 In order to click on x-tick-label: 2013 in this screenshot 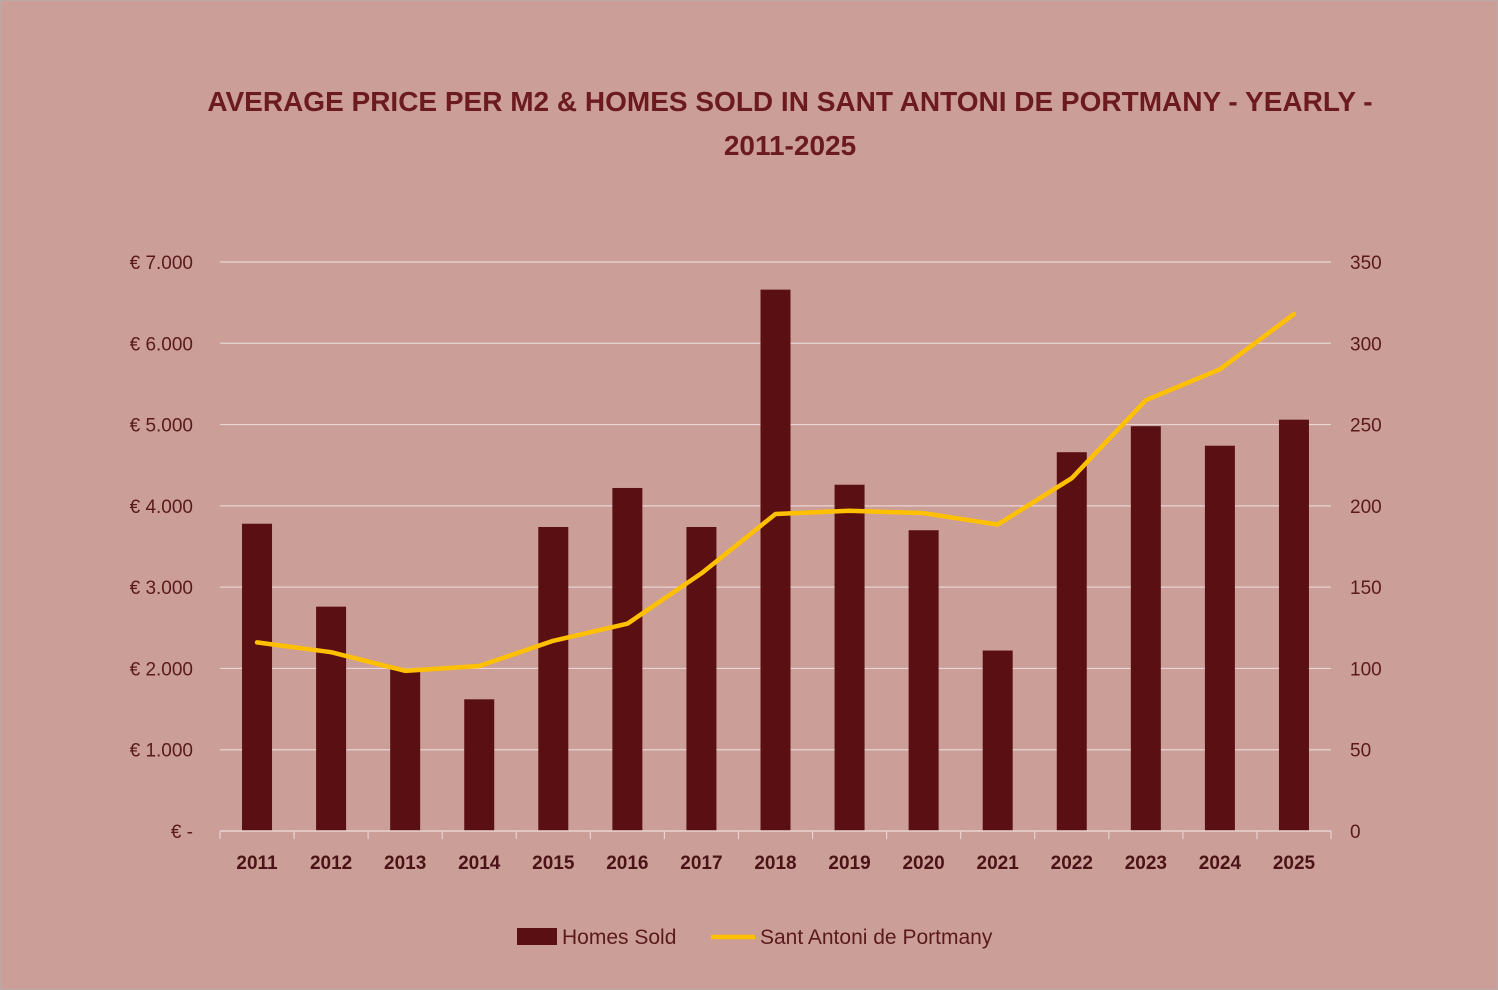, I will do `click(405, 863)`.